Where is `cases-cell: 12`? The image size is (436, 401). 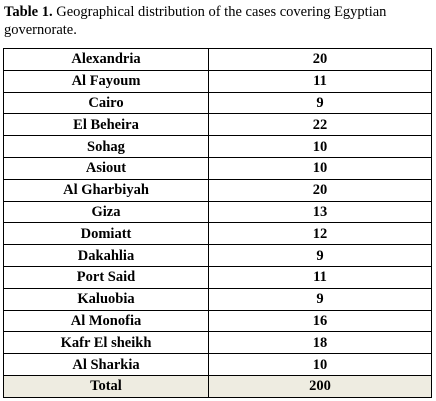
cases-cell: 12 is located at coordinates (320, 234).